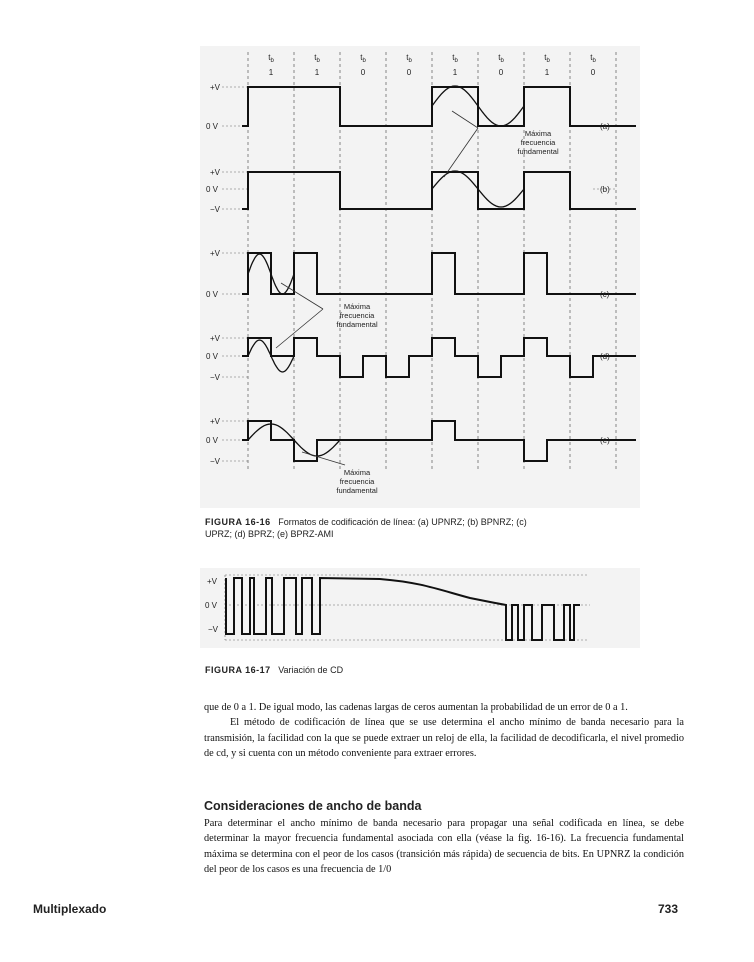  Describe the element at coordinates (465, 119) in the screenshot. I see `pointer-a1` at that location.